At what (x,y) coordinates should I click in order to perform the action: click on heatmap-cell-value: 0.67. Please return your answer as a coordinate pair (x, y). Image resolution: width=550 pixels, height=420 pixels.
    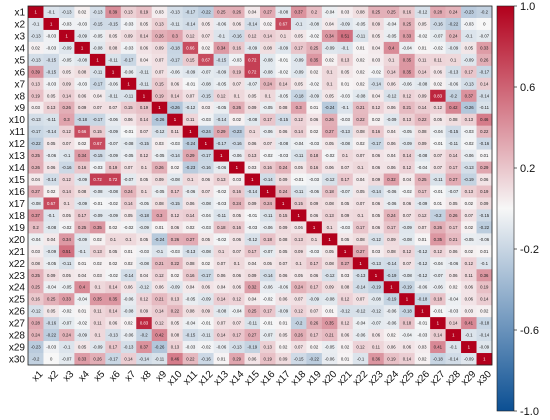
    Looking at the image, I should click on (206, 59).